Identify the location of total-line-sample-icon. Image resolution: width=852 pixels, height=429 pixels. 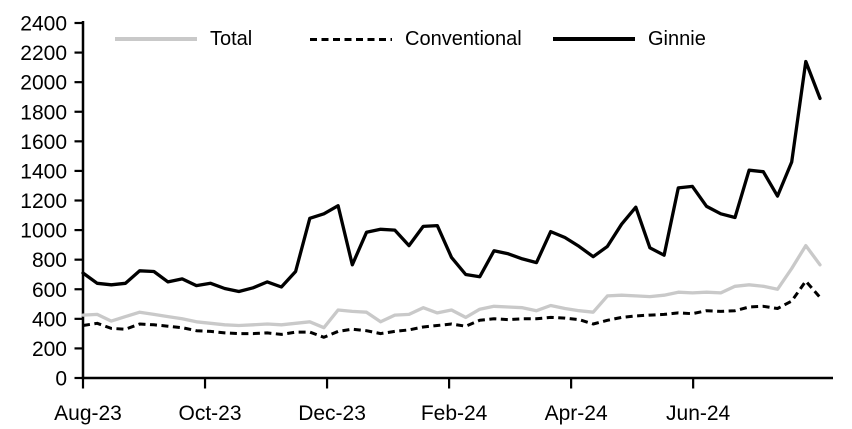
(156, 39).